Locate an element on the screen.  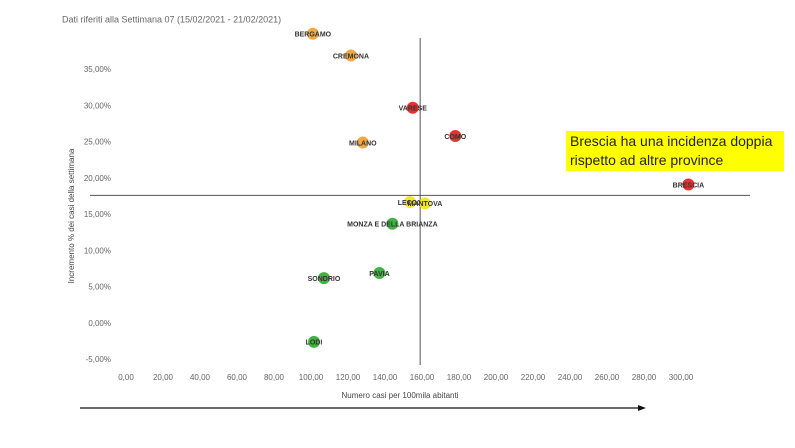
point-label: BERGAMO is located at coordinates (313, 35).